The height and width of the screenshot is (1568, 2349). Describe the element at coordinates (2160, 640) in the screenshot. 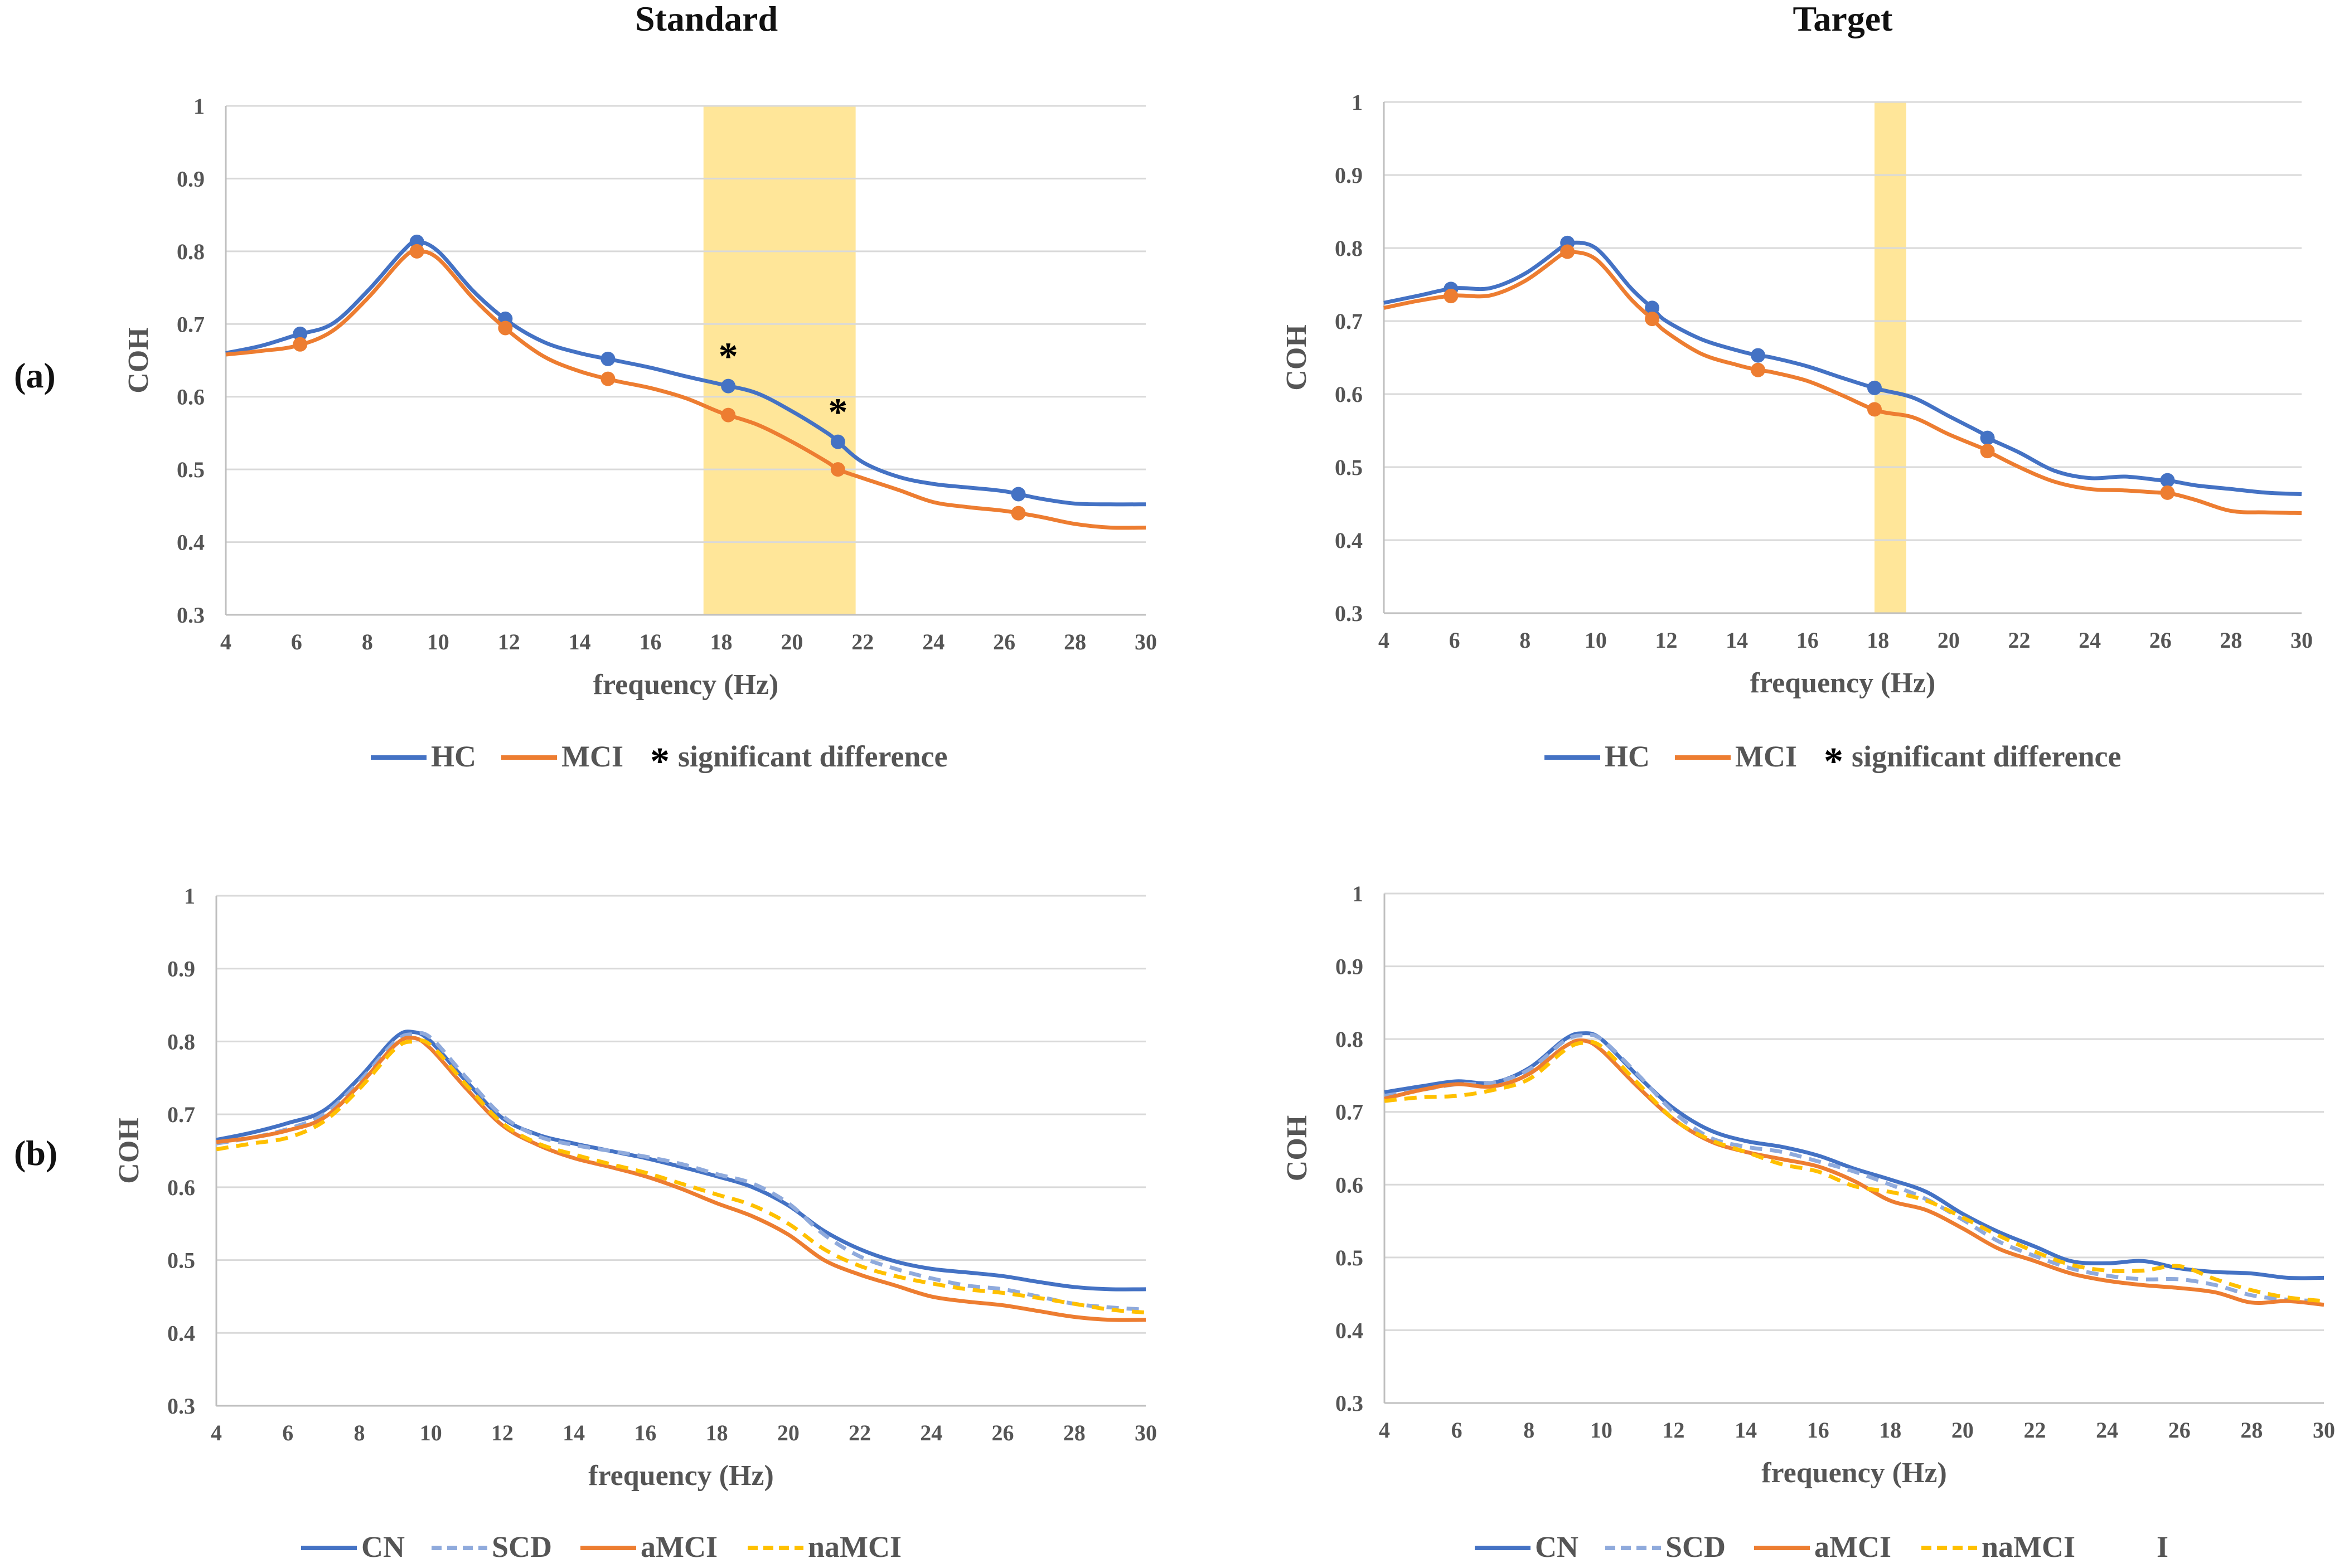

I see `x-tick-label: 26` at that location.